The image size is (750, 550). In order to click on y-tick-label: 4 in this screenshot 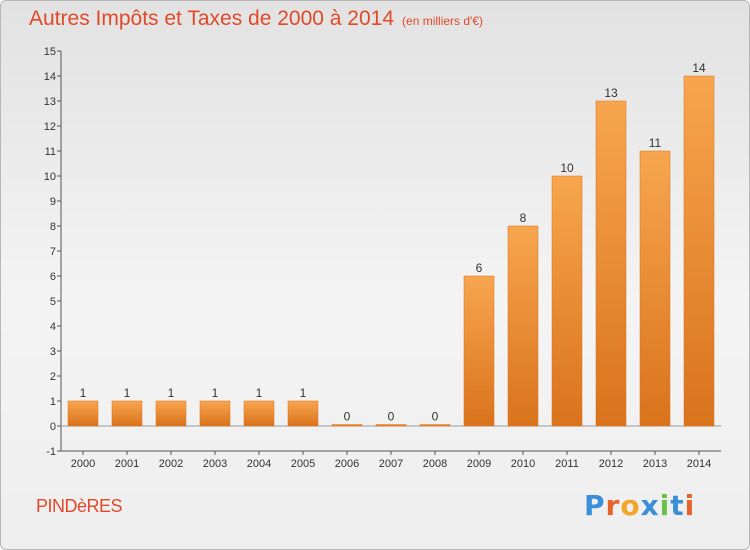, I will do `click(53, 327)`.